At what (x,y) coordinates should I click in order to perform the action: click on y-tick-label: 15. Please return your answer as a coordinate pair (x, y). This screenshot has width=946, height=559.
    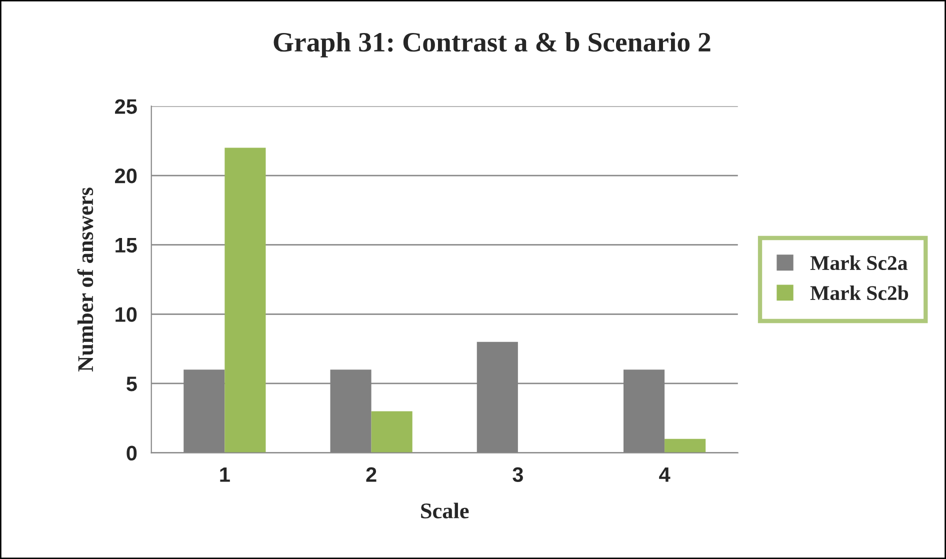
    Looking at the image, I should click on (126, 245).